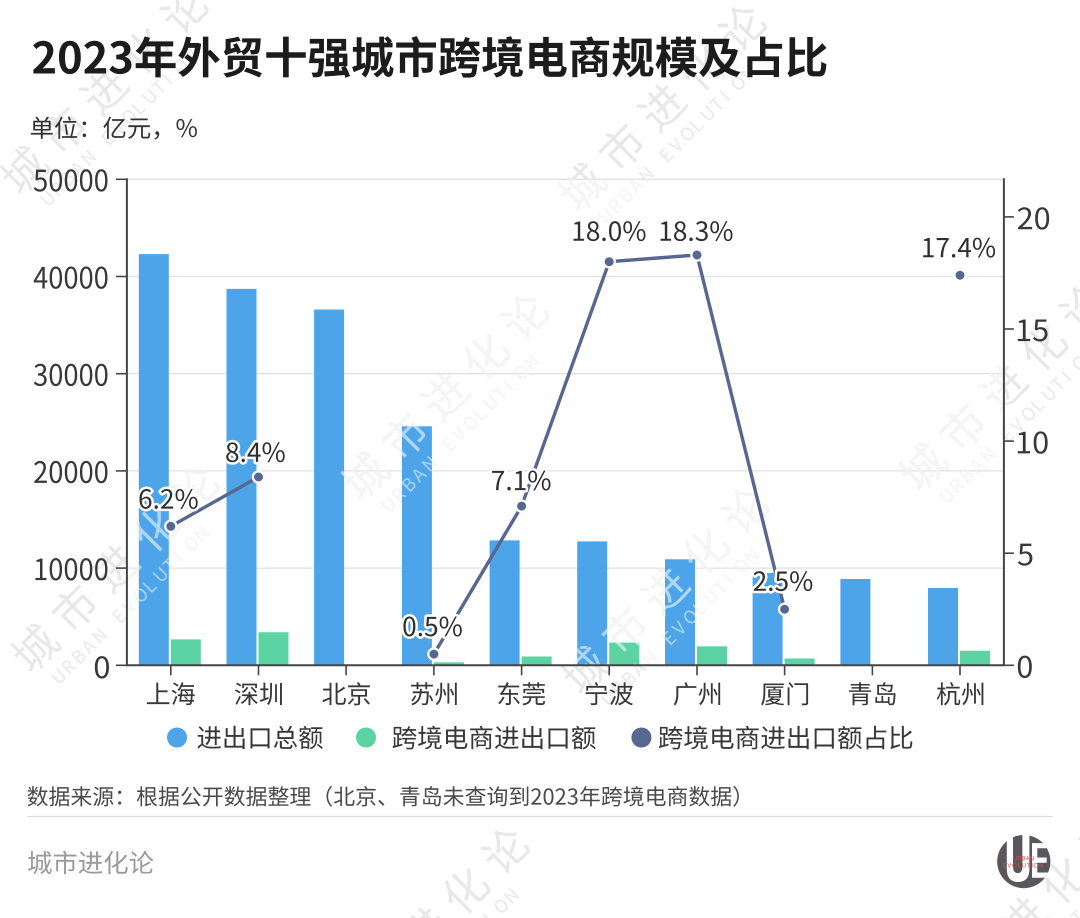  I want to click on svg-text: URBAN, so click(1023, 860).